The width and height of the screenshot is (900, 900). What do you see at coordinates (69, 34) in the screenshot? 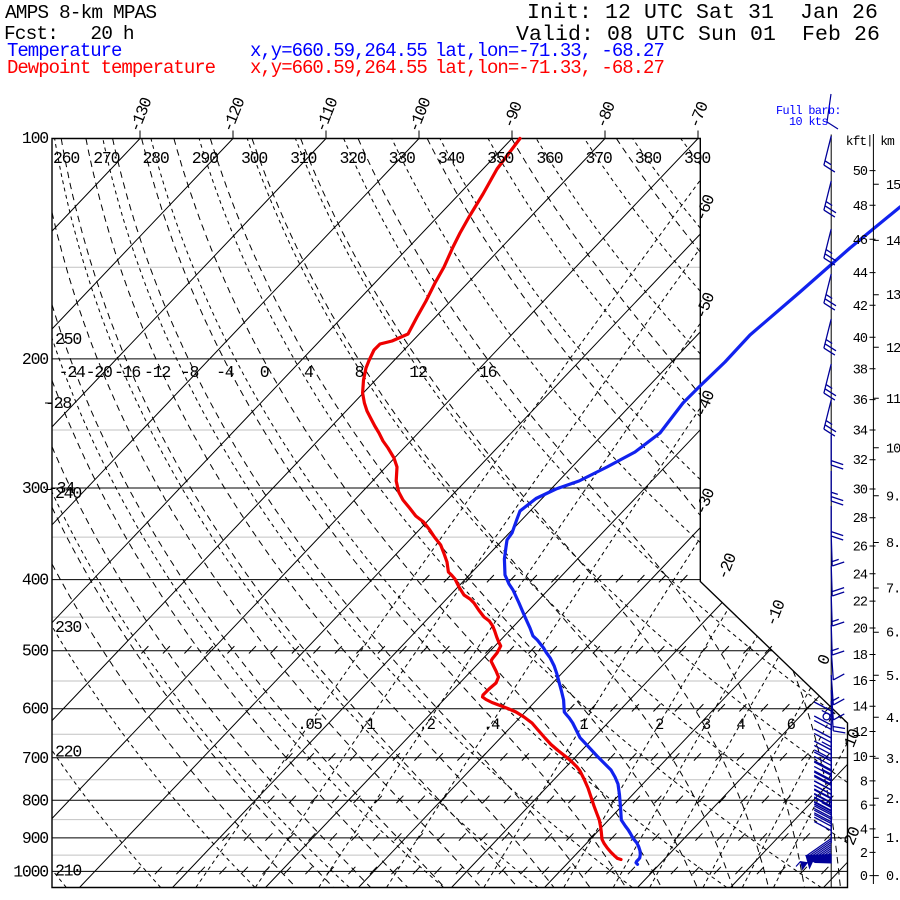
I see `svg-text: Fcst: 20 h` at bounding box center [69, 34].